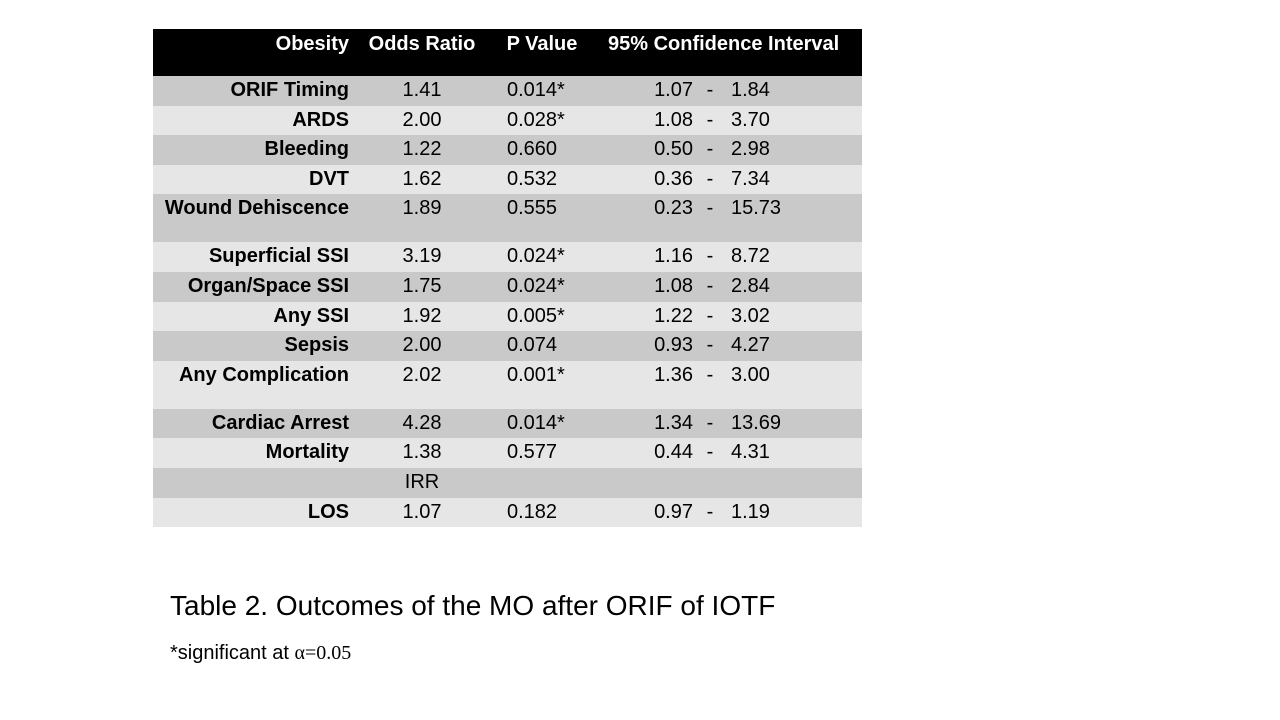  I want to click on p-value: 0.577, so click(532, 452).